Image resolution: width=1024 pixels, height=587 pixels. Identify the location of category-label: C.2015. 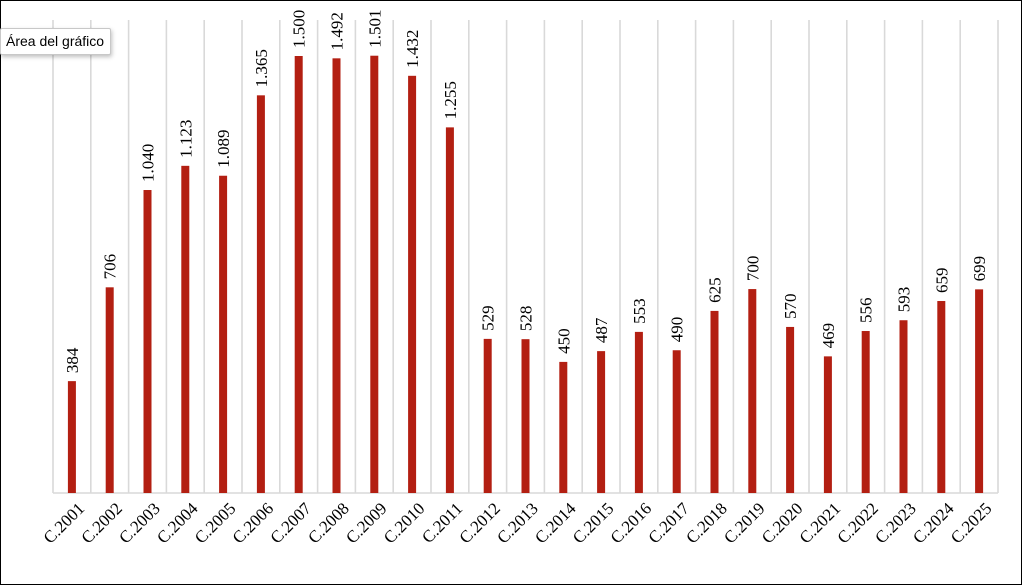
(593, 523).